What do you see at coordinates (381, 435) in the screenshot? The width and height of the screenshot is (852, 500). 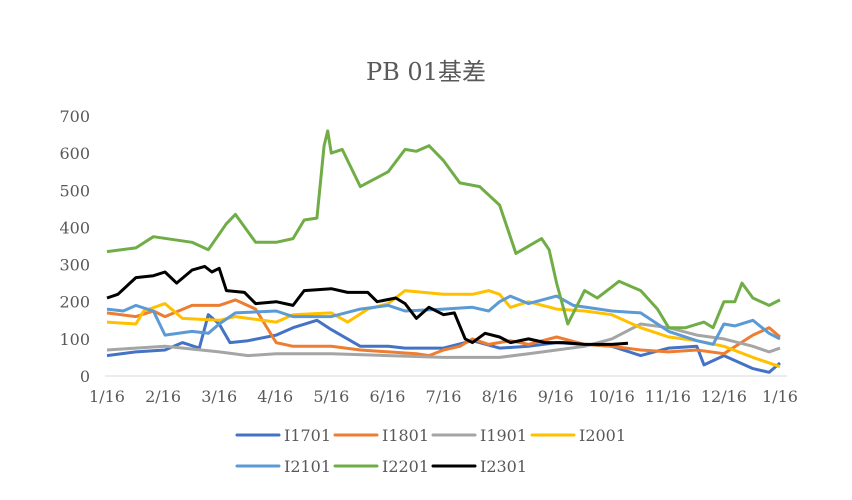 I see `legend-item: I1801` at bounding box center [381, 435].